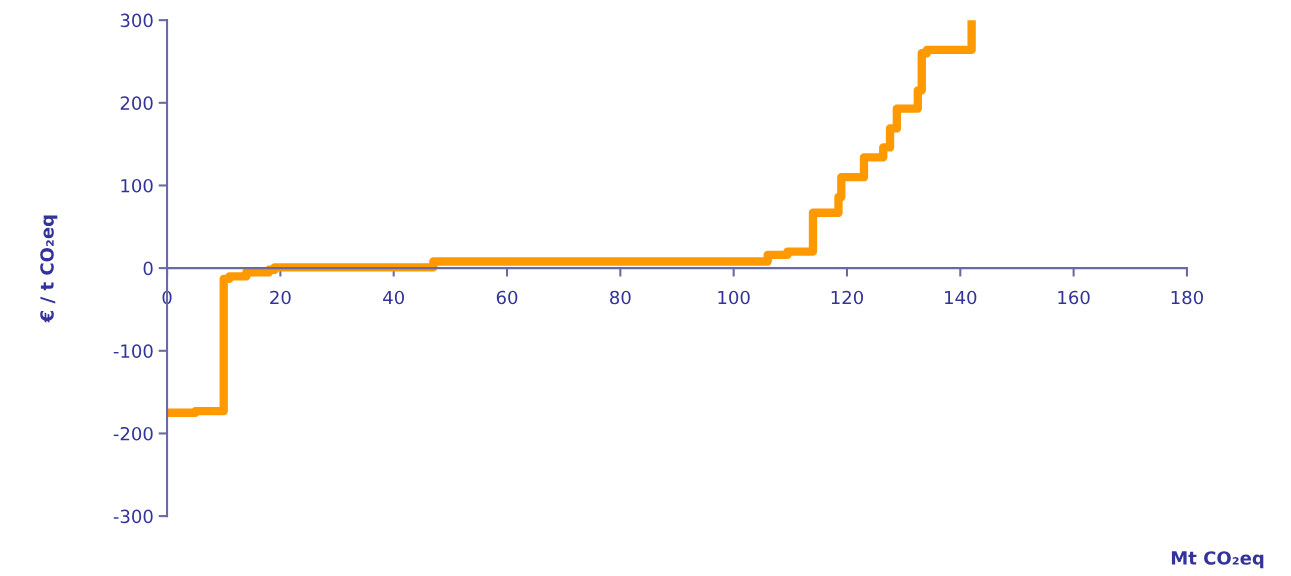 The height and width of the screenshot is (576, 1291). What do you see at coordinates (148, 268) in the screenshot?
I see `y-tick-label: 0` at bounding box center [148, 268].